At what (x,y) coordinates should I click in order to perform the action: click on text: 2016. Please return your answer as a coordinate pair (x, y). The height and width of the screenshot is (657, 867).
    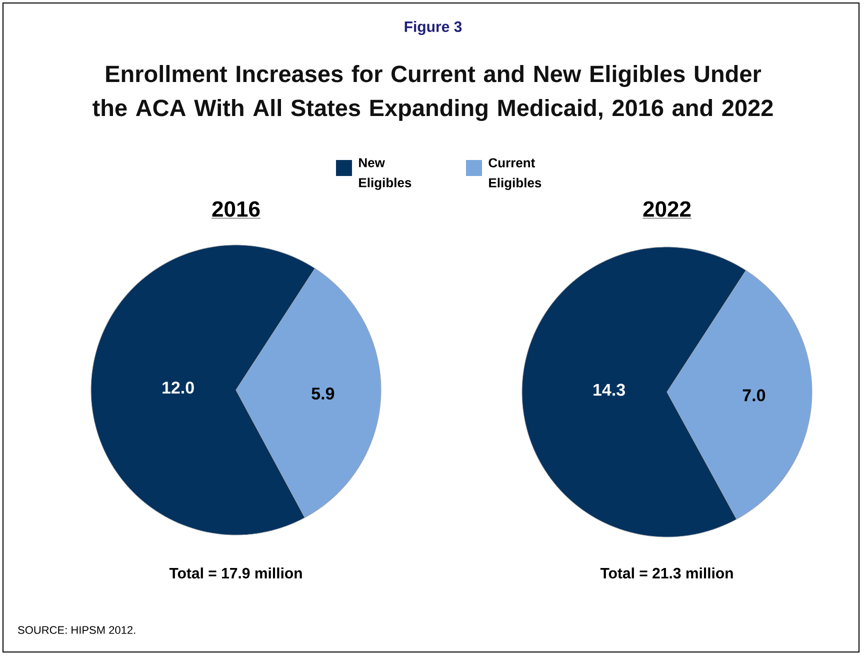
    Looking at the image, I should click on (236, 209).